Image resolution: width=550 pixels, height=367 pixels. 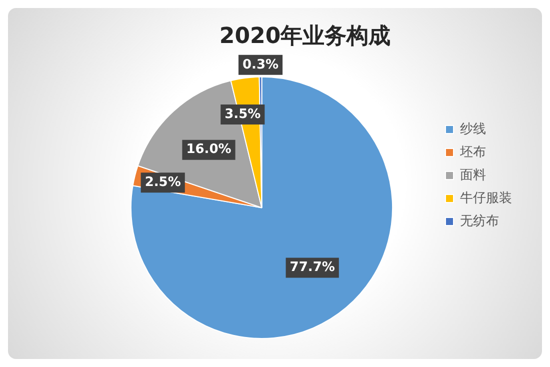 I want to click on legend-label: 面料, so click(x=473, y=175).